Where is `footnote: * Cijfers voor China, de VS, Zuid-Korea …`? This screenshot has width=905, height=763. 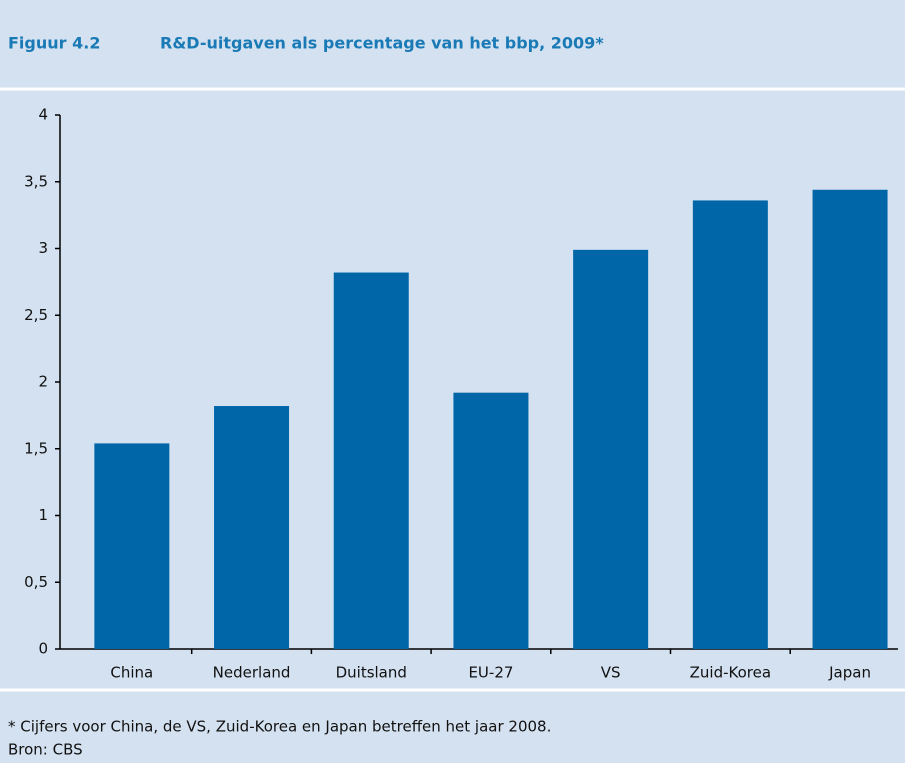 footnote: * Cijfers voor China, de VS, Zuid-Korea … is located at coordinates (279, 727).